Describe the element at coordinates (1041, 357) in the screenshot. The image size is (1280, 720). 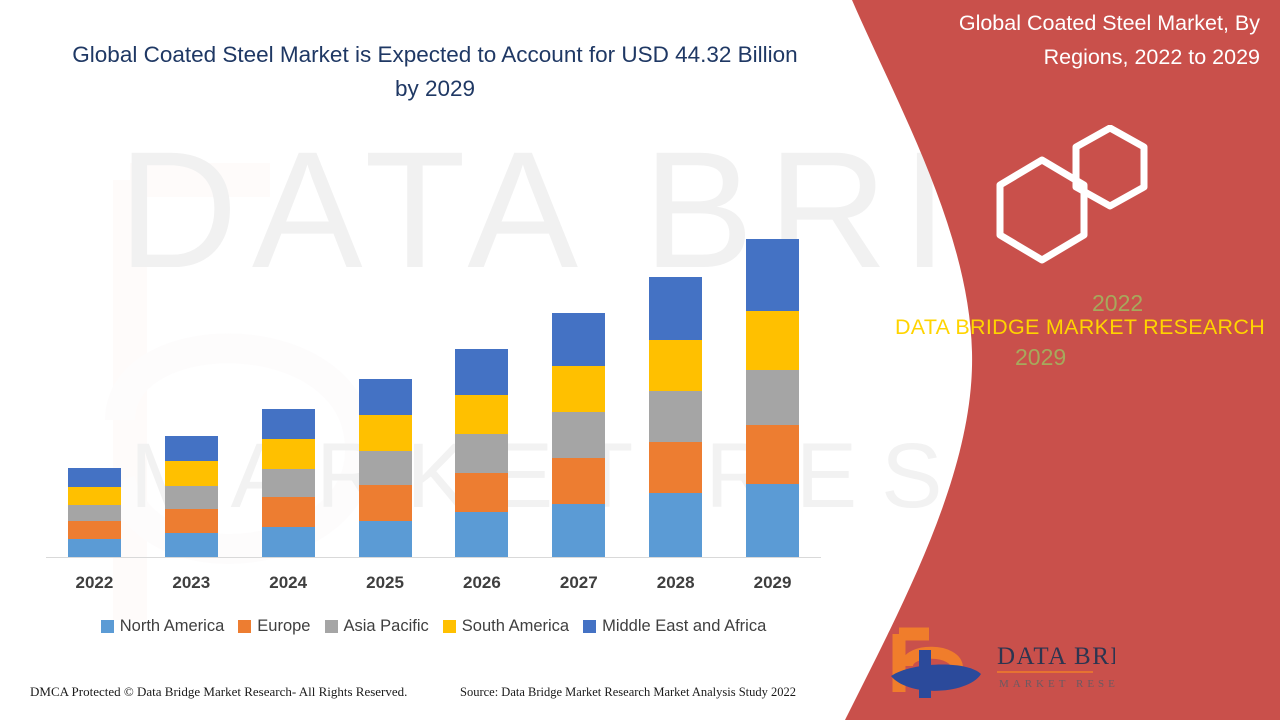
I see `hexagon-2029-label: 2029` at that location.